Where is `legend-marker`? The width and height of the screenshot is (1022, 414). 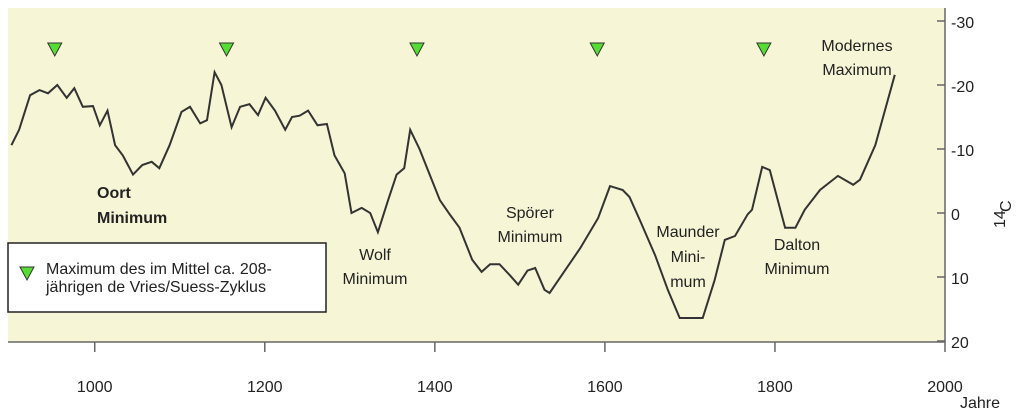
legend-marker is located at coordinates (27, 274).